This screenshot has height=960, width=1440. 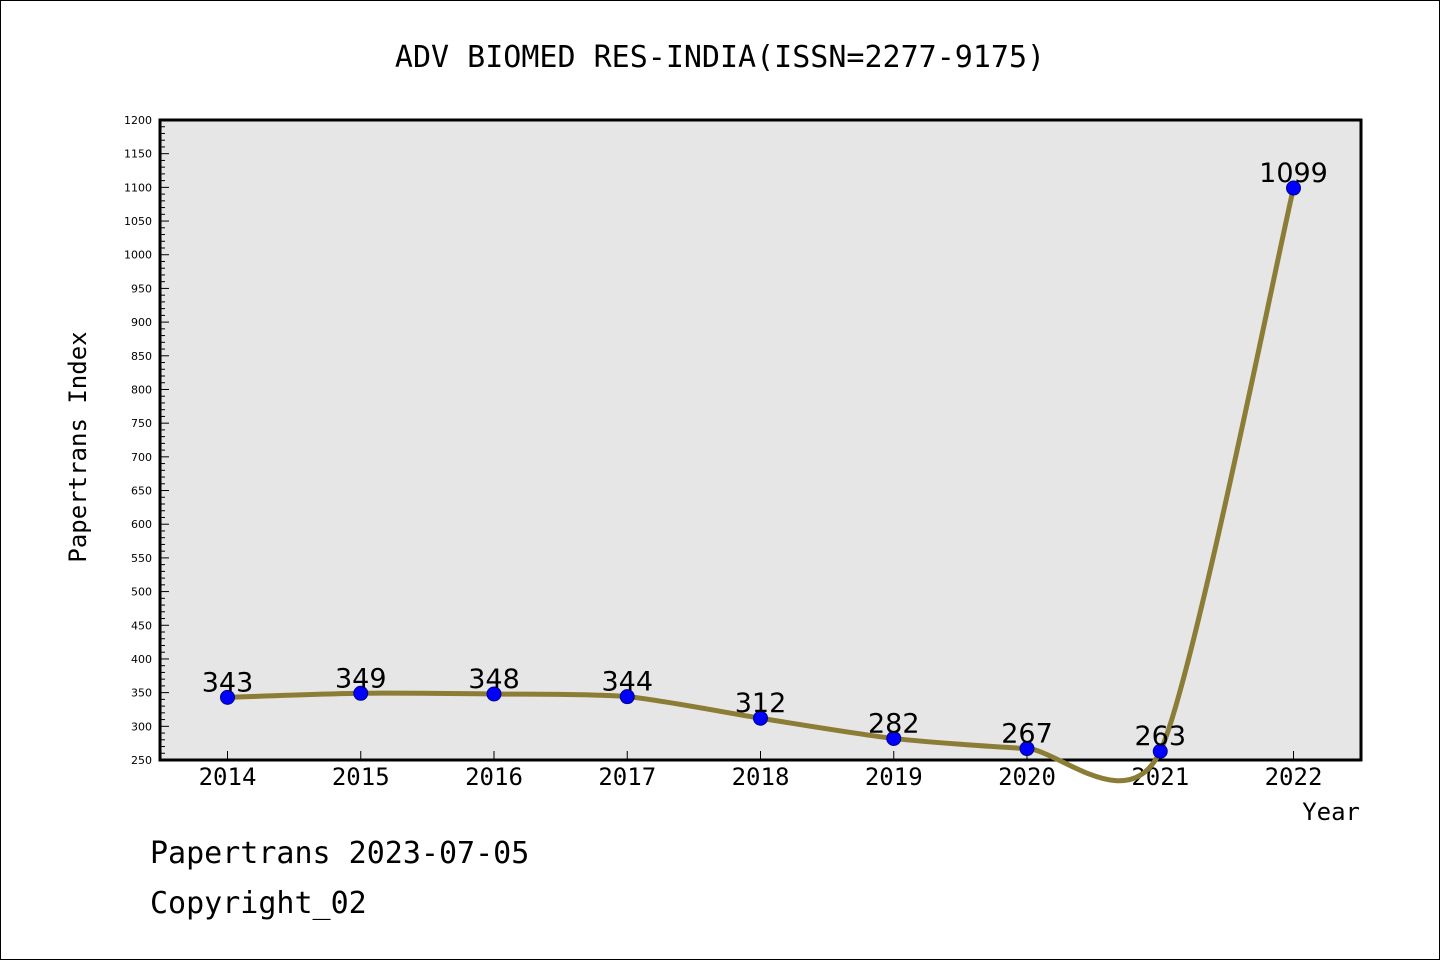 I want to click on y-tick-label: 1000, so click(x=138, y=255).